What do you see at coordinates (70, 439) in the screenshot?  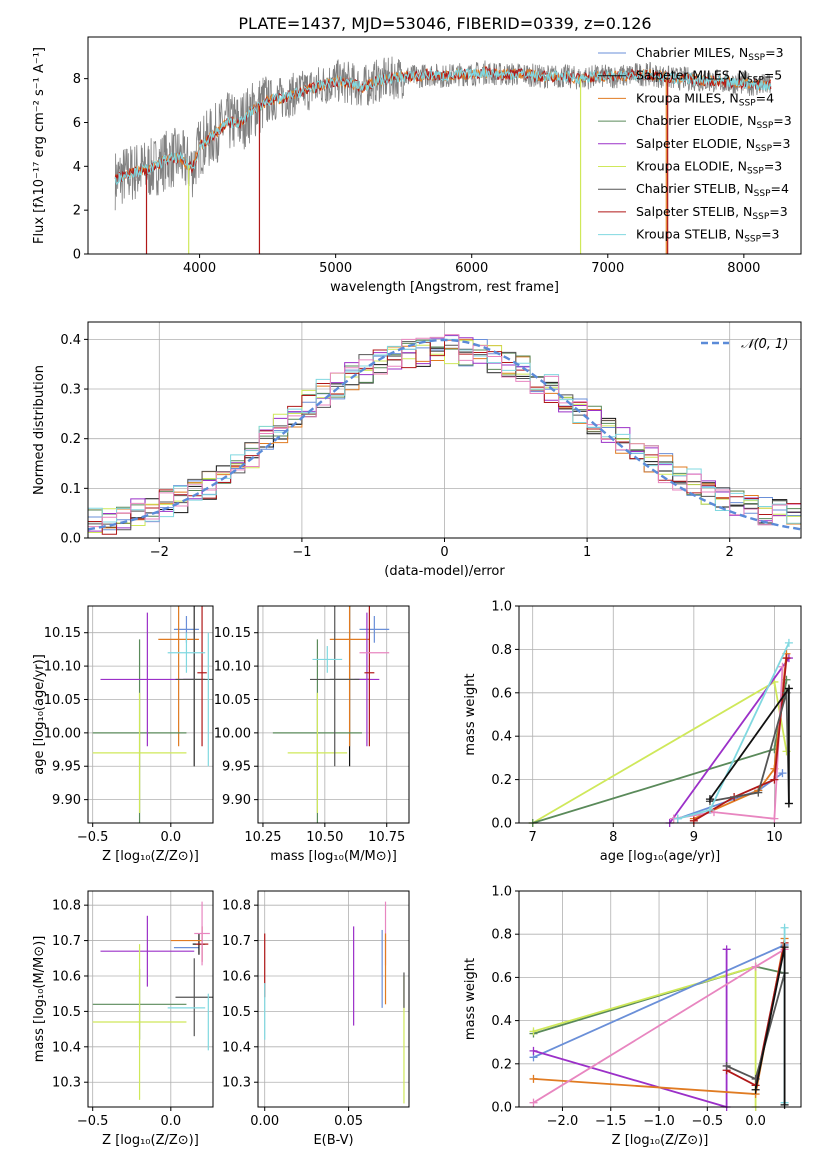 I see `y-tick-label: 0.2` at bounding box center [70, 439].